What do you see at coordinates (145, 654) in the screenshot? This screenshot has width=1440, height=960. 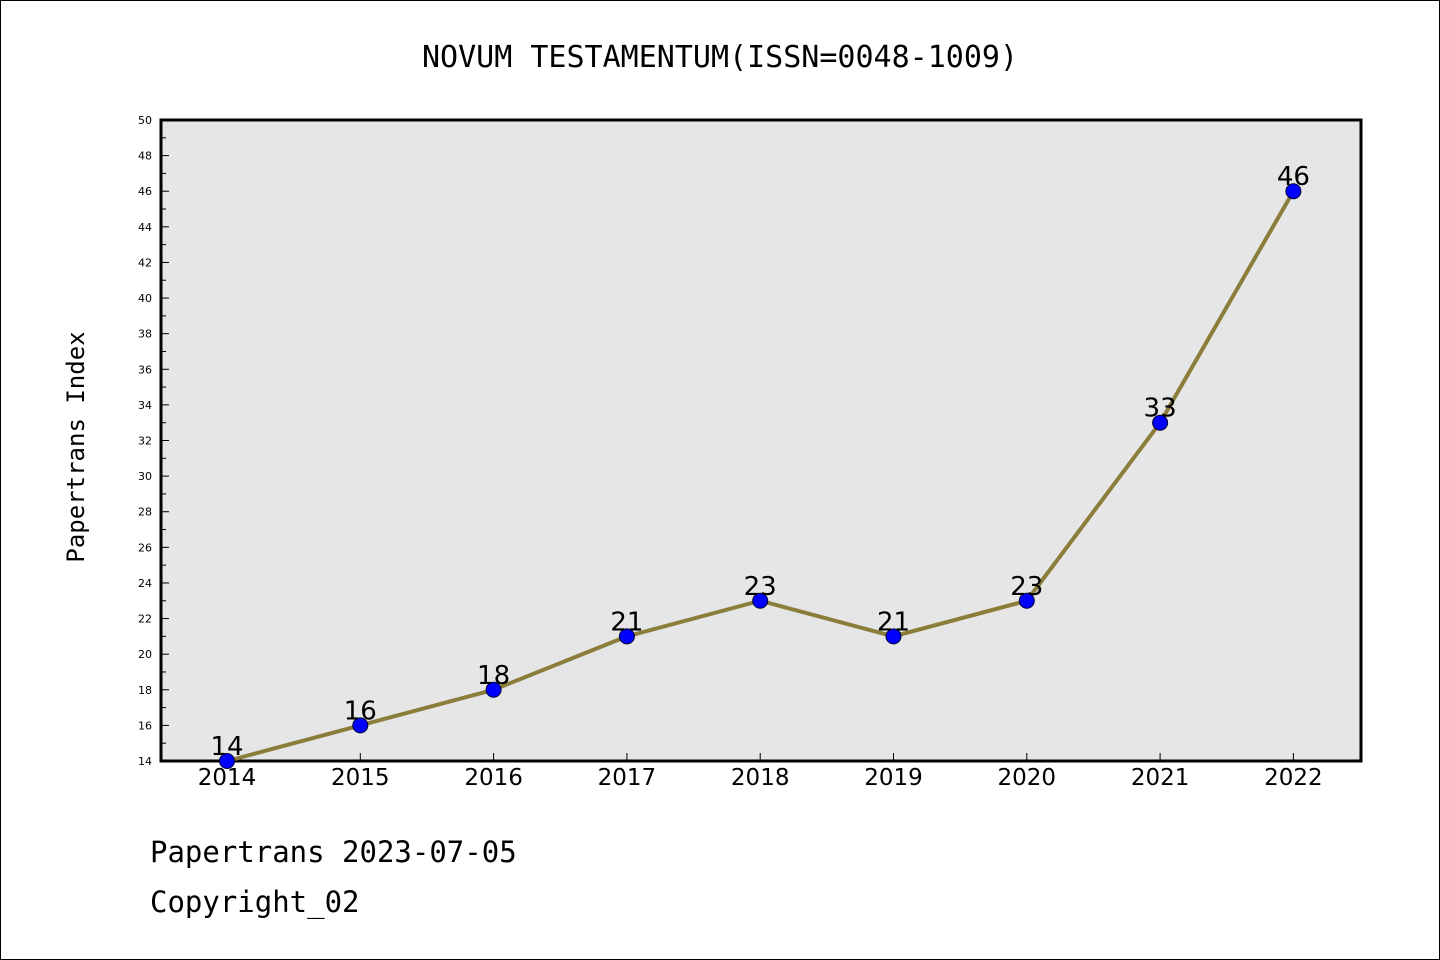 I see `y-tick-label: 20` at bounding box center [145, 654].